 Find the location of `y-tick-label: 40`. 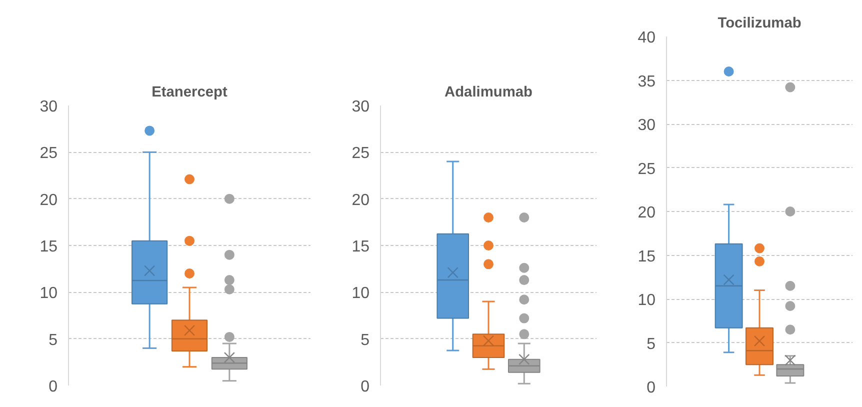

y-tick-label: 40 is located at coordinates (647, 38).